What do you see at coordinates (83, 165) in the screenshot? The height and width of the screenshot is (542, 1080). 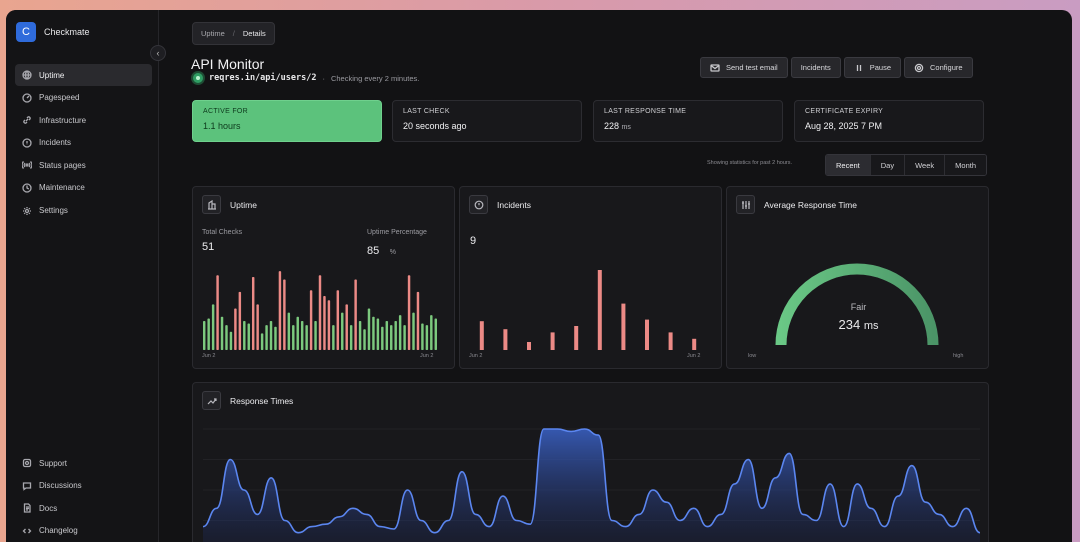 I see `sidebar-item-status-pages: Status pages` at bounding box center [83, 165].